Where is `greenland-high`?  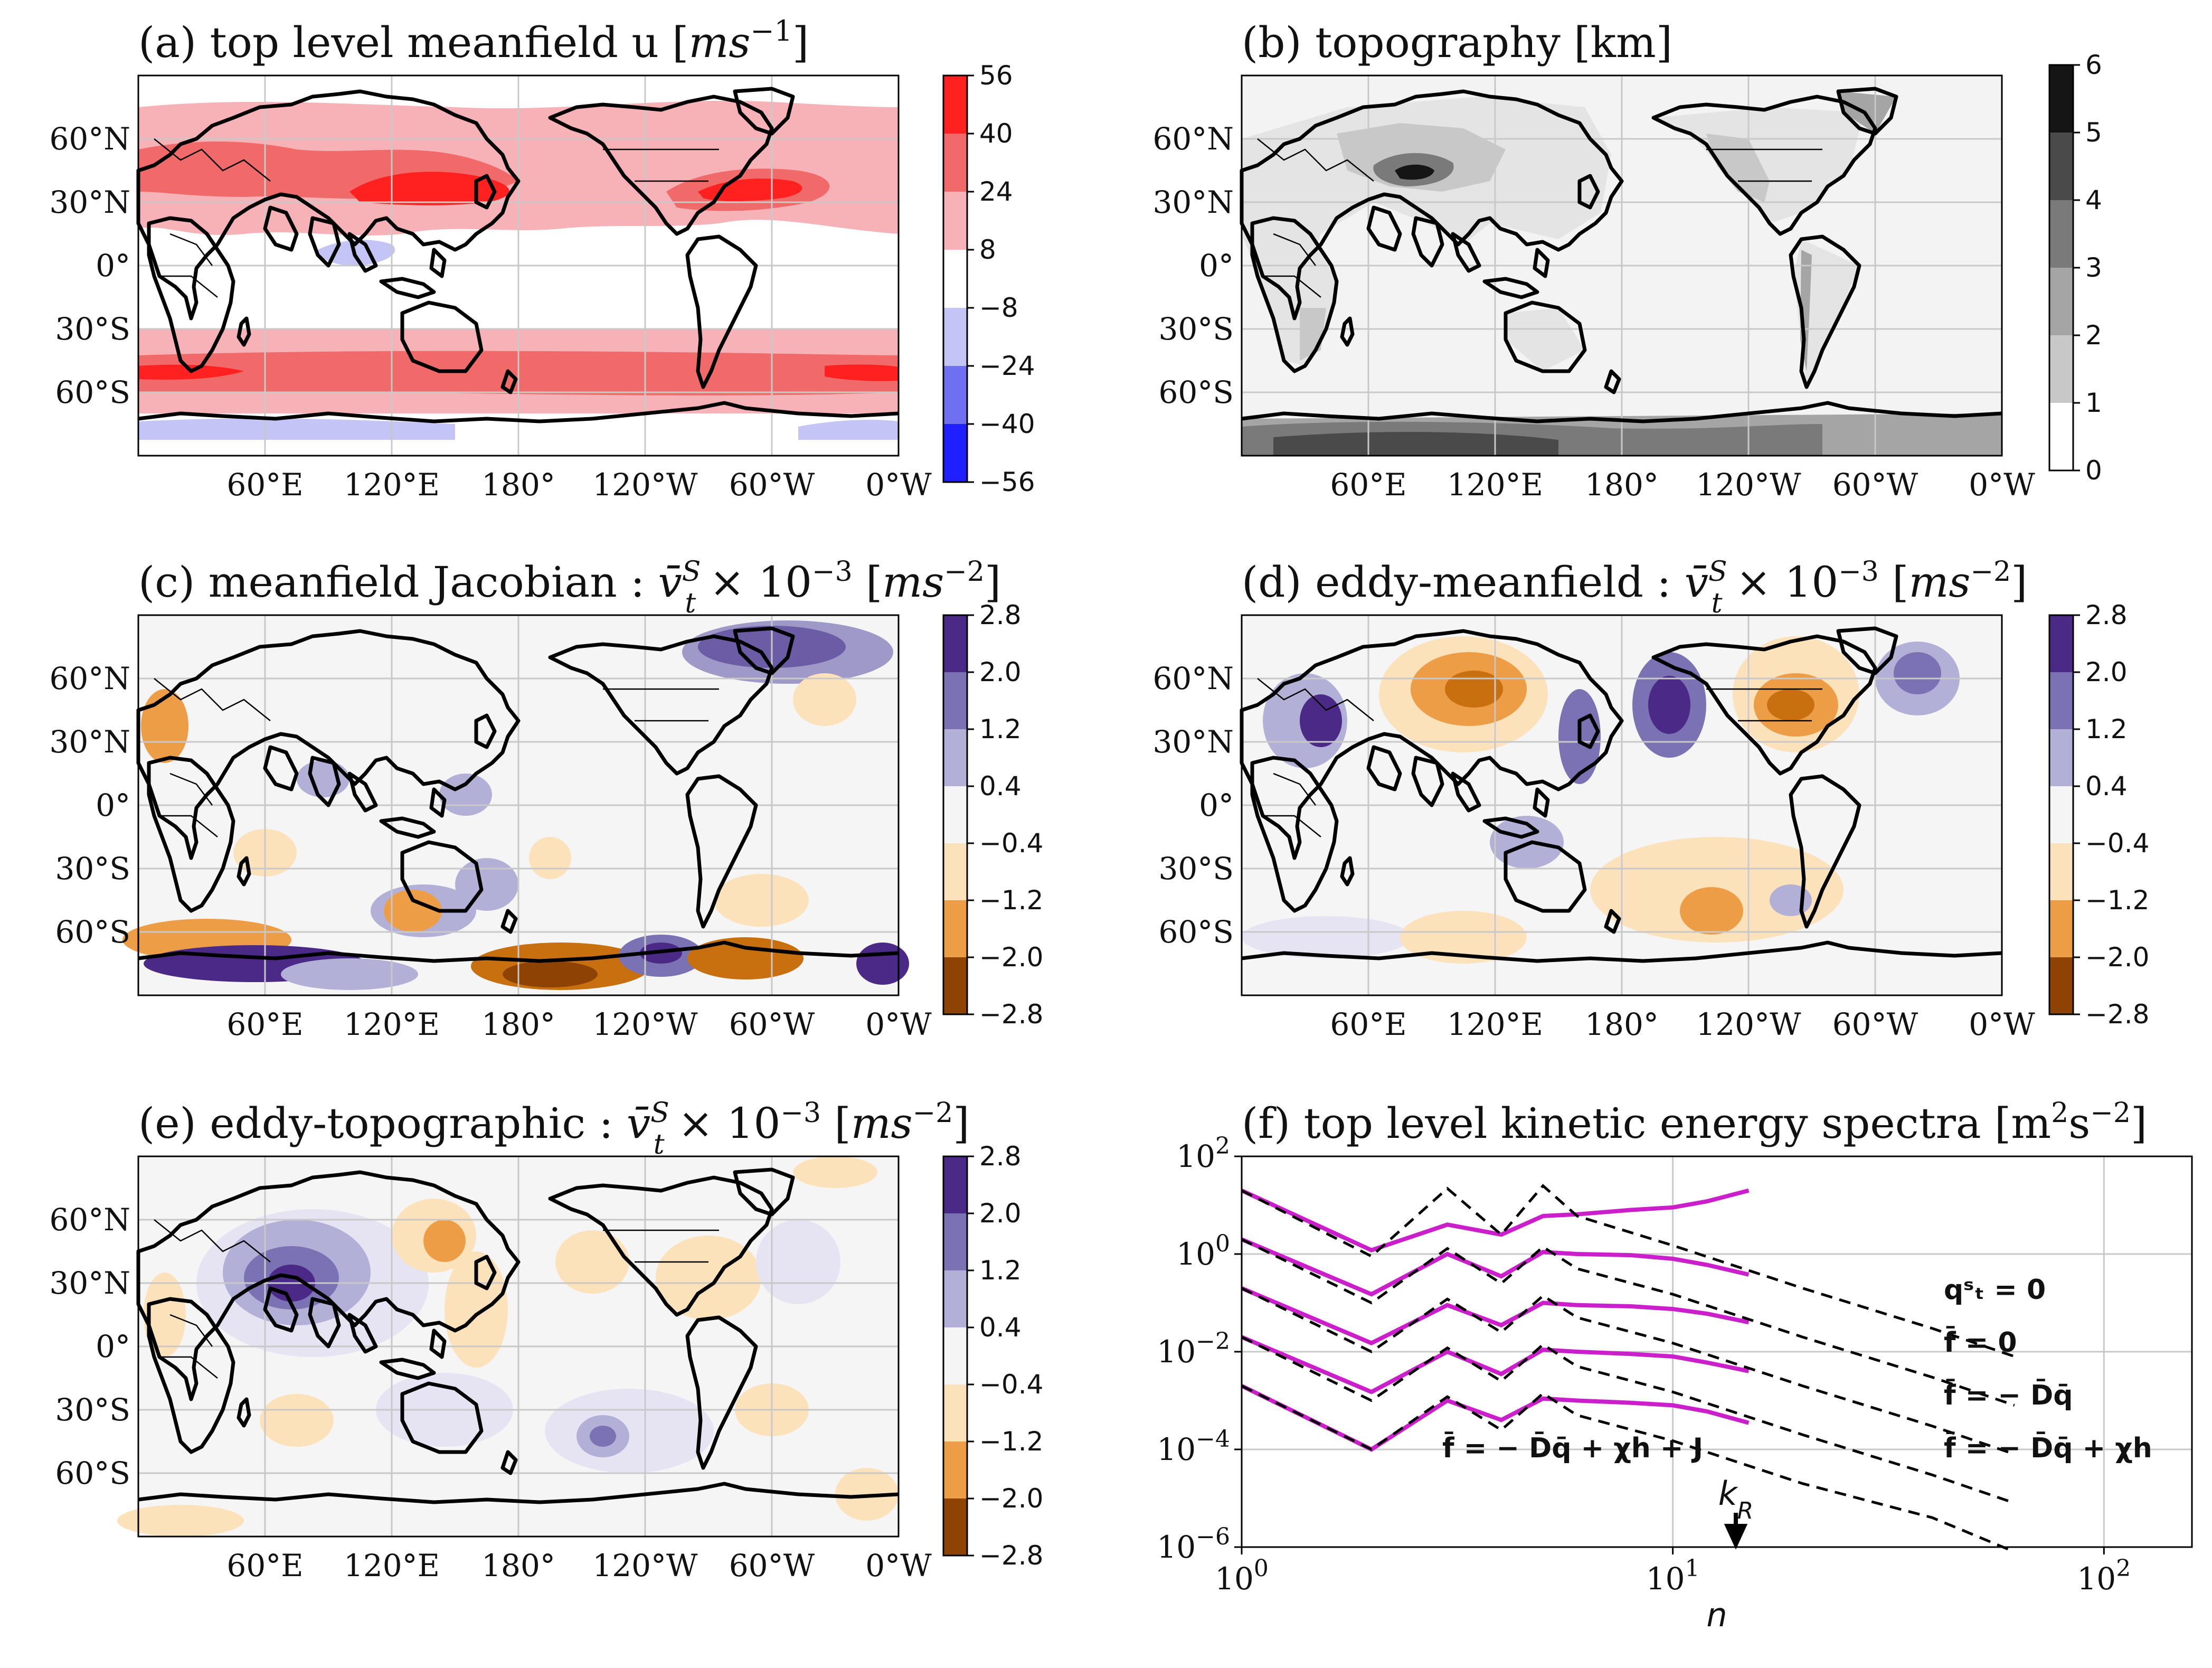 greenland-high is located at coordinates (1867, 112).